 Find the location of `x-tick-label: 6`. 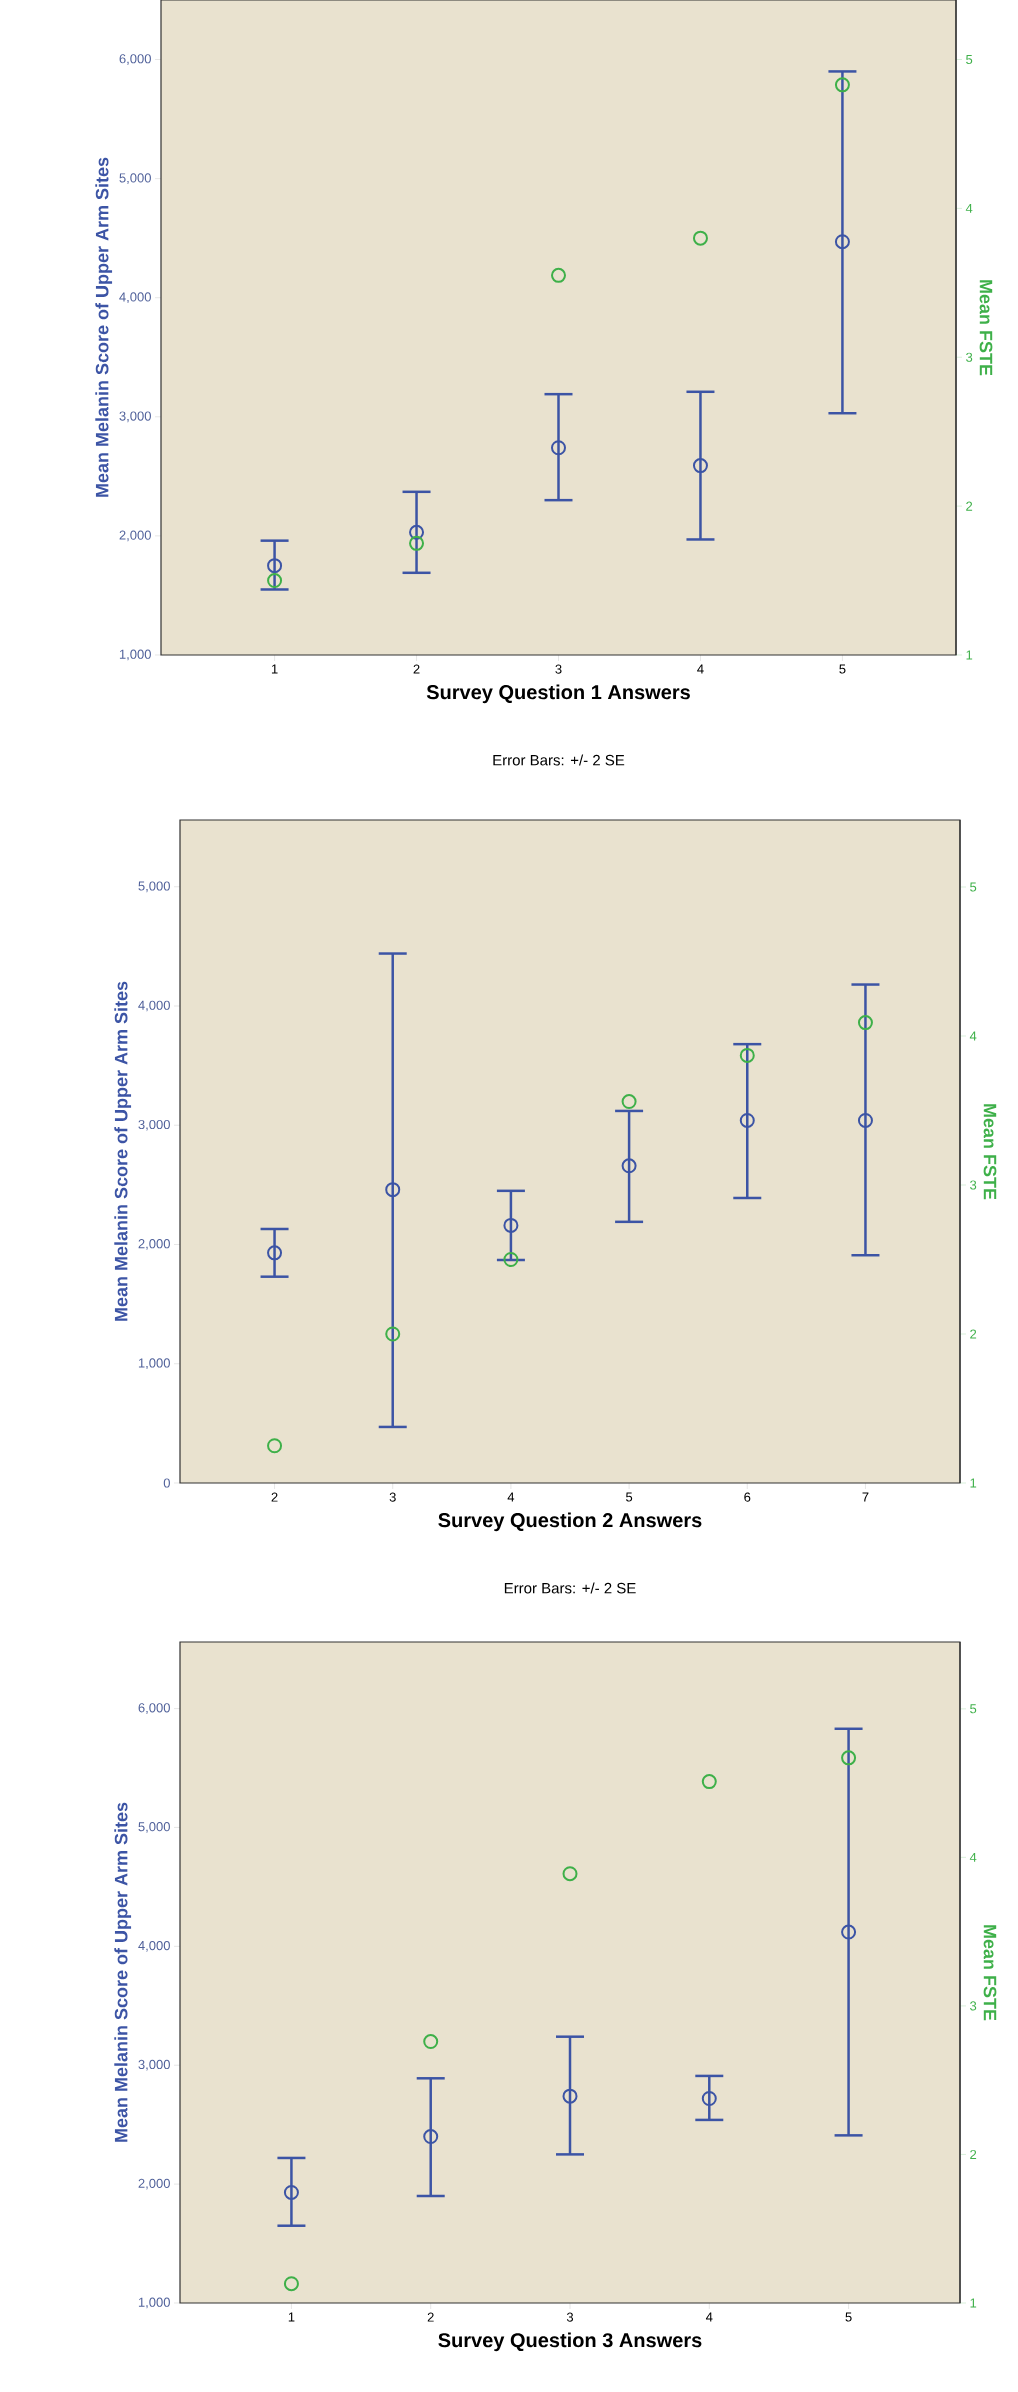

x-tick-label: 6 is located at coordinates (747, 1497).